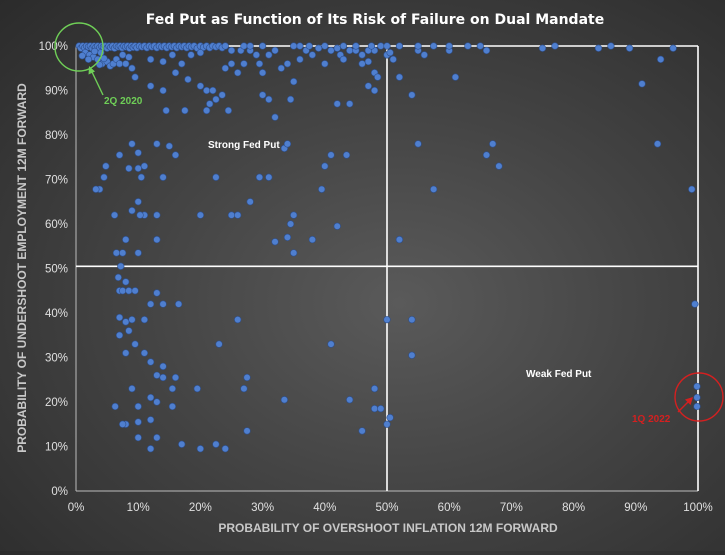 This screenshot has width=725, height=555. I want to click on highlight-circle-1q2022, so click(699, 397).